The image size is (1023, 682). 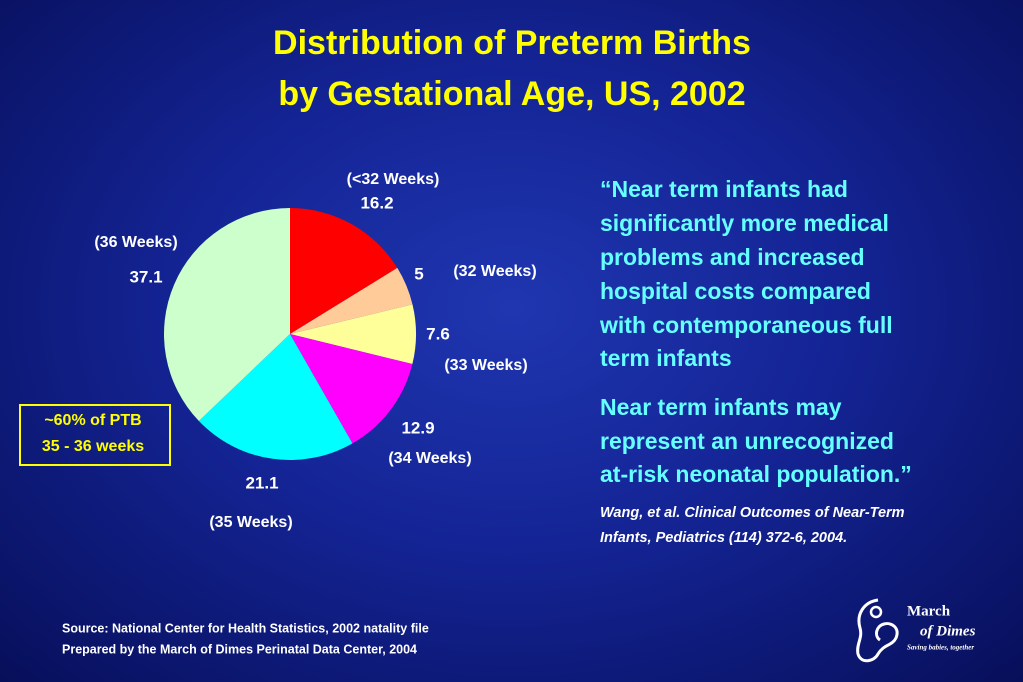 I want to click on category-label: (36 Weeks), so click(x=135, y=242).